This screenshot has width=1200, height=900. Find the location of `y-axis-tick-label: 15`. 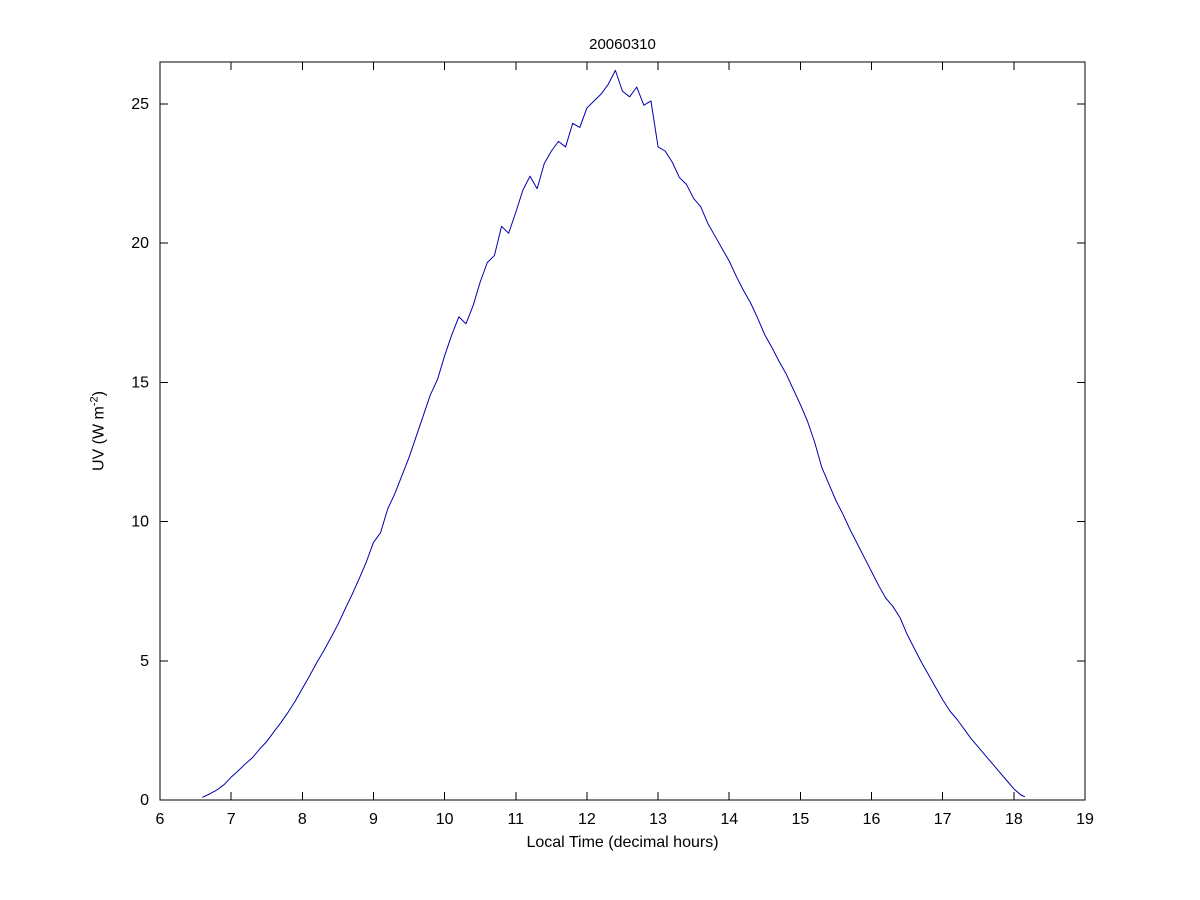

y-axis-tick-label: 15 is located at coordinates (140, 382).